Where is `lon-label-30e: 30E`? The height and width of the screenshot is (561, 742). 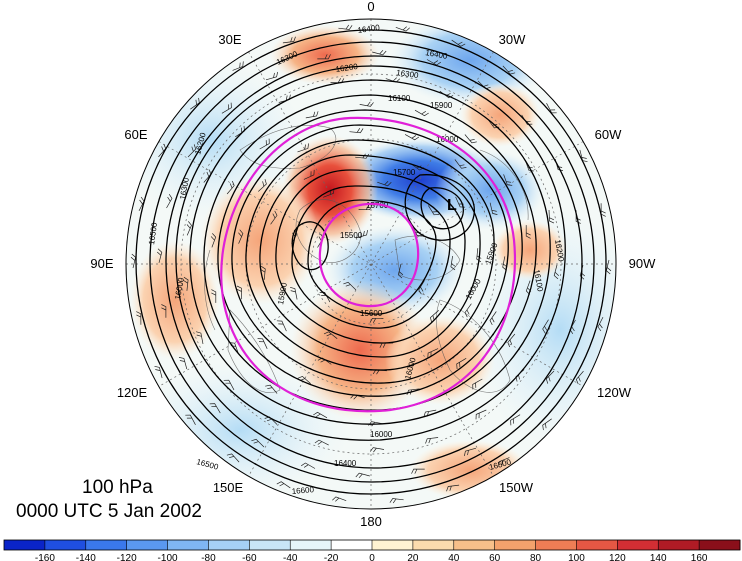
lon-label-30e: 30E is located at coordinates (229, 39).